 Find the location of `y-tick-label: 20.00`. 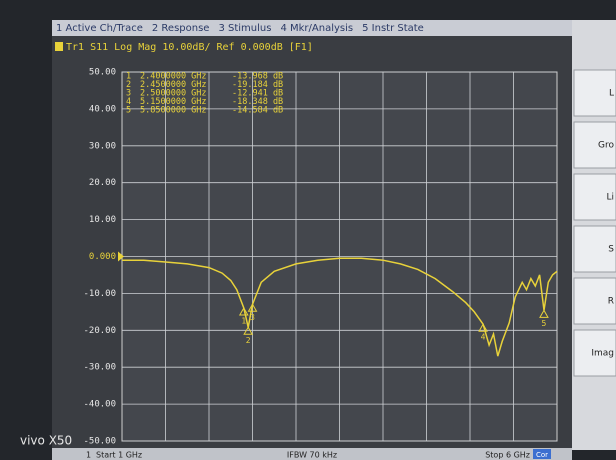

y-tick-label: 20.00 is located at coordinates (102, 183).